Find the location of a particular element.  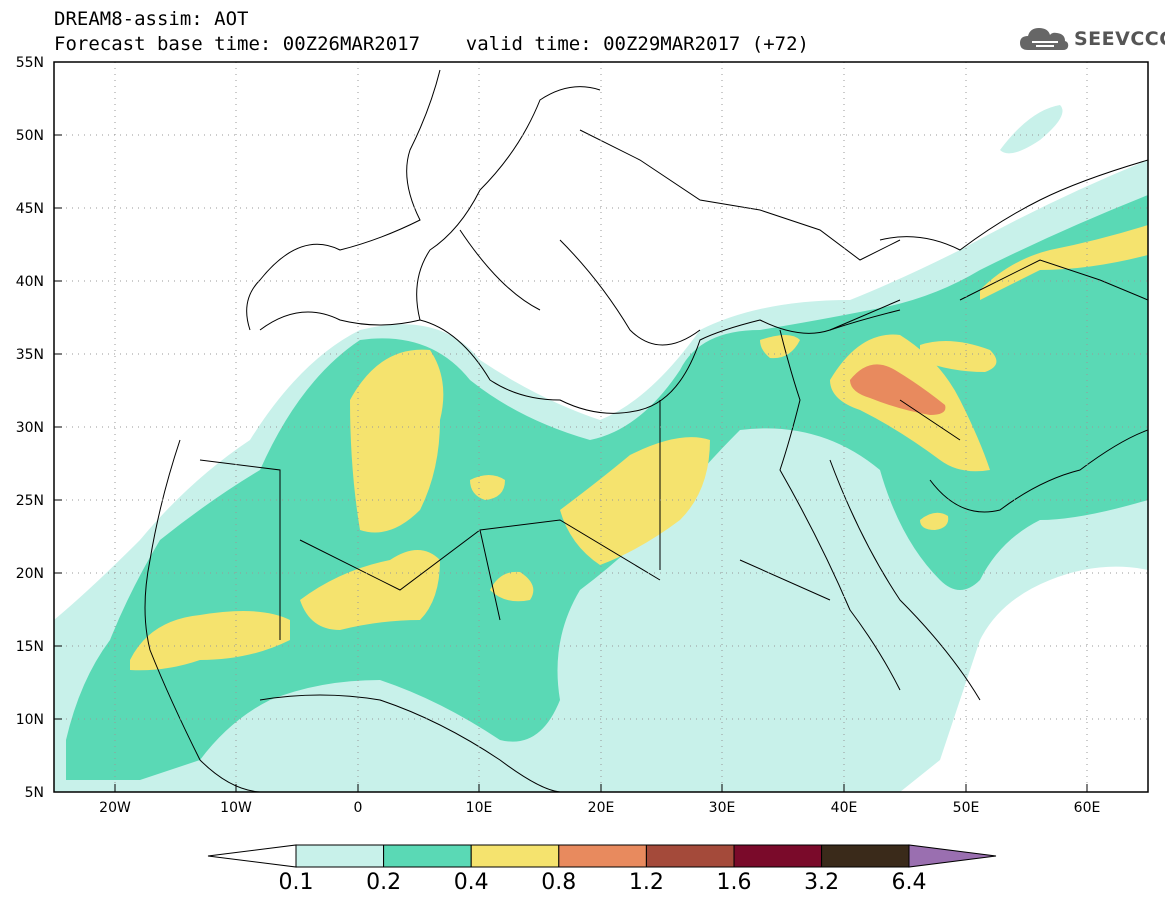

colorbar-label: 0.1 is located at coordinates (296, 882).